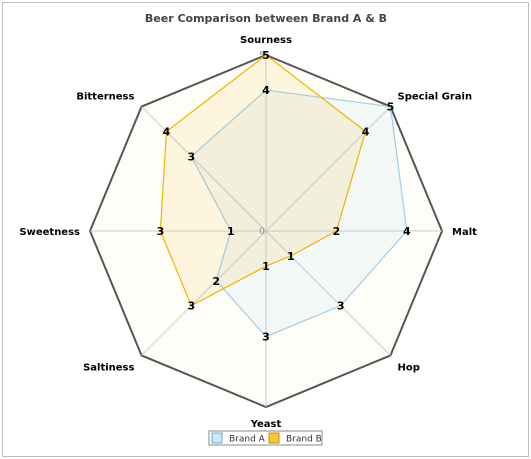 Image resolution: width=531 pixels, height=459 pixels. What do you see at coordinates (192, 306) in the screenshot?
I see `value-label-brand-b-saltiness: 3` at bounding box center [192, 306].